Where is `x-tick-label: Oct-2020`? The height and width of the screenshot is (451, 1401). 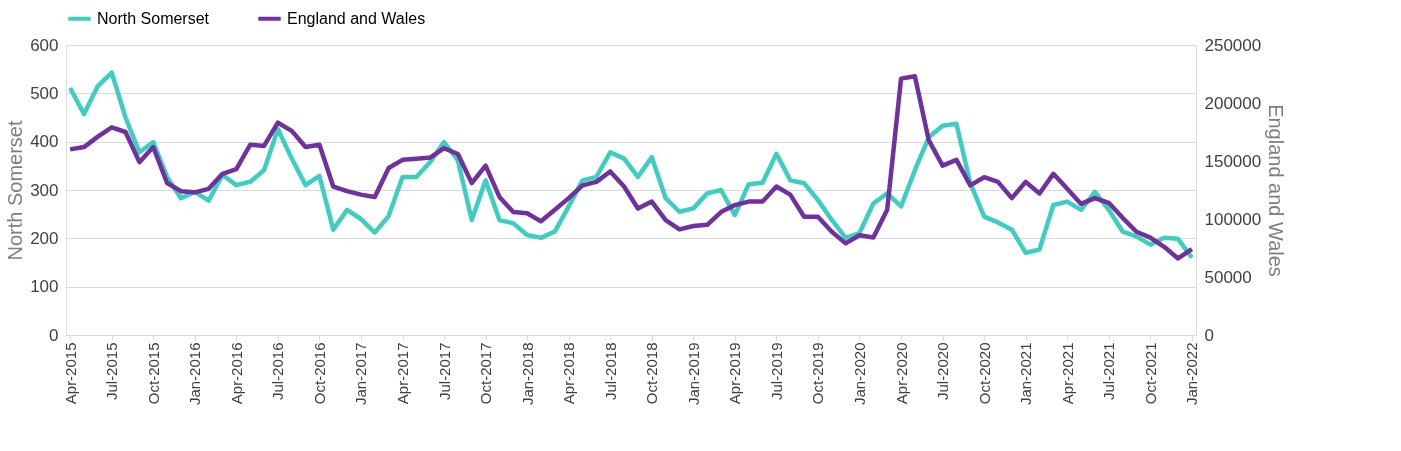 x-tick-label: Oct-2020 is located at coordinates (984, 373).